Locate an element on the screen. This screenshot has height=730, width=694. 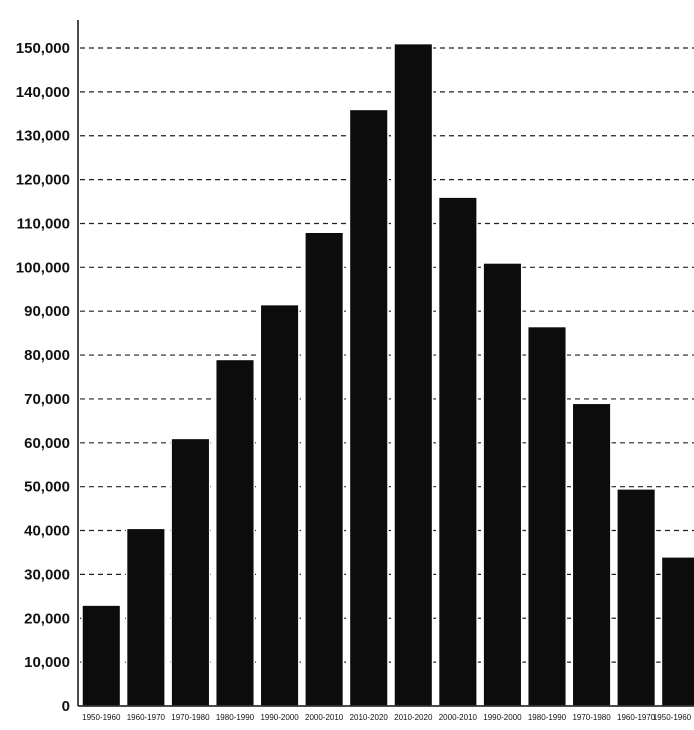
y-tick-label: 120,000 is located at coordinates (43, 180).